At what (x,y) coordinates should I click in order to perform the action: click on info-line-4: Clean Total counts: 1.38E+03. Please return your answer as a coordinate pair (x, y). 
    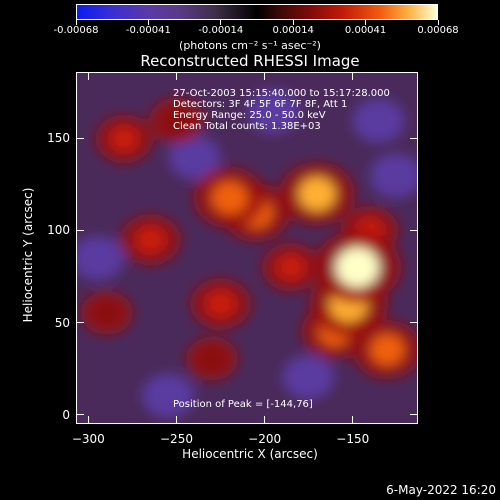
    Looking at the image, I should click on (247, 126).